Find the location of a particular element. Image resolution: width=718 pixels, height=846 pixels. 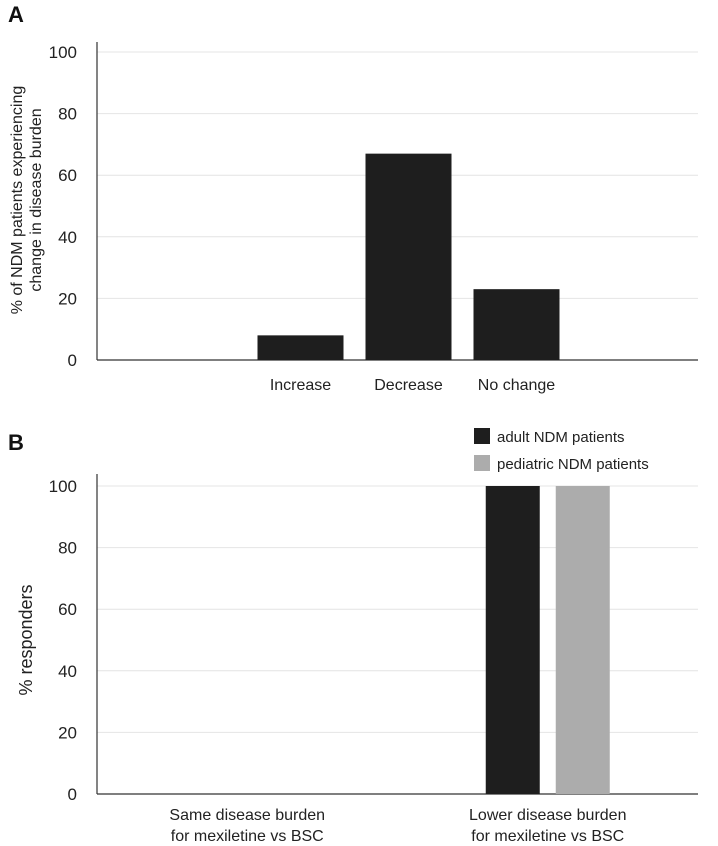

x-category-label-b: Same disease burden is located at coordinates (247, 815).